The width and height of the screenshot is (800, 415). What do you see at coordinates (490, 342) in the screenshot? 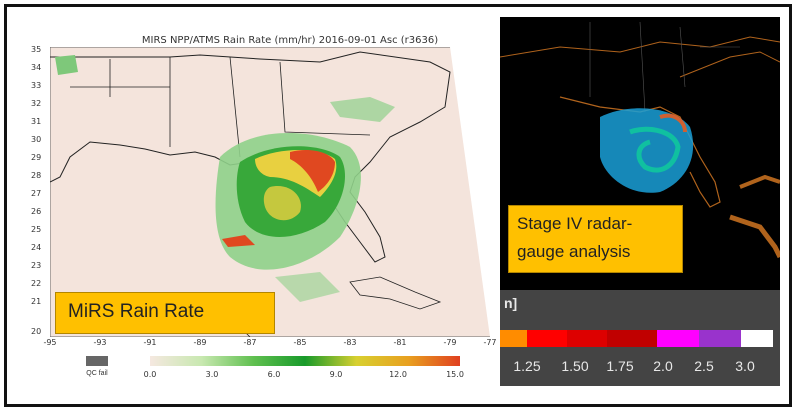
I see `lon-tick: -77` at bounding box center [490, 342].